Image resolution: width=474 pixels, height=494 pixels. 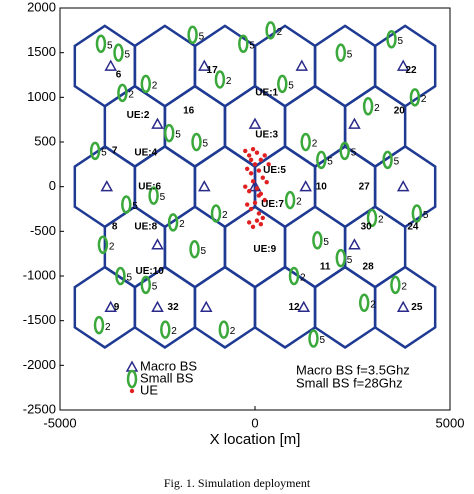 I want to click on annotation: 24, so click(x=413, y=227).